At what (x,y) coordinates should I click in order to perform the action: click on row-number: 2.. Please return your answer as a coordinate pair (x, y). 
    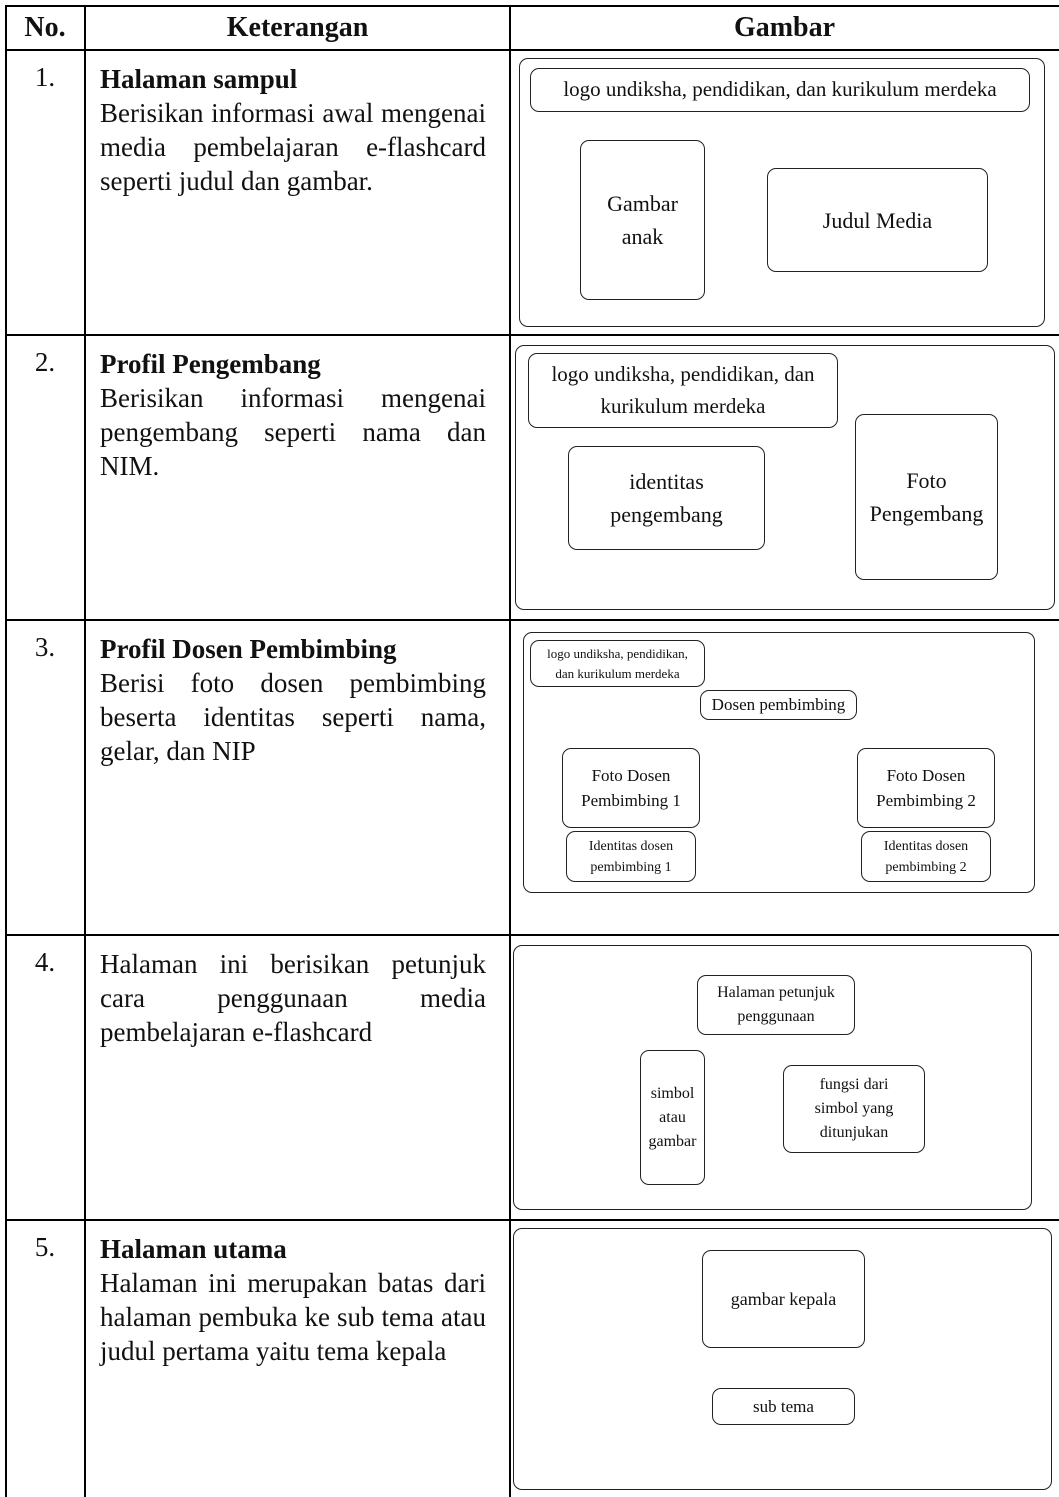
    Looking at the image, I should click on (45, 362).